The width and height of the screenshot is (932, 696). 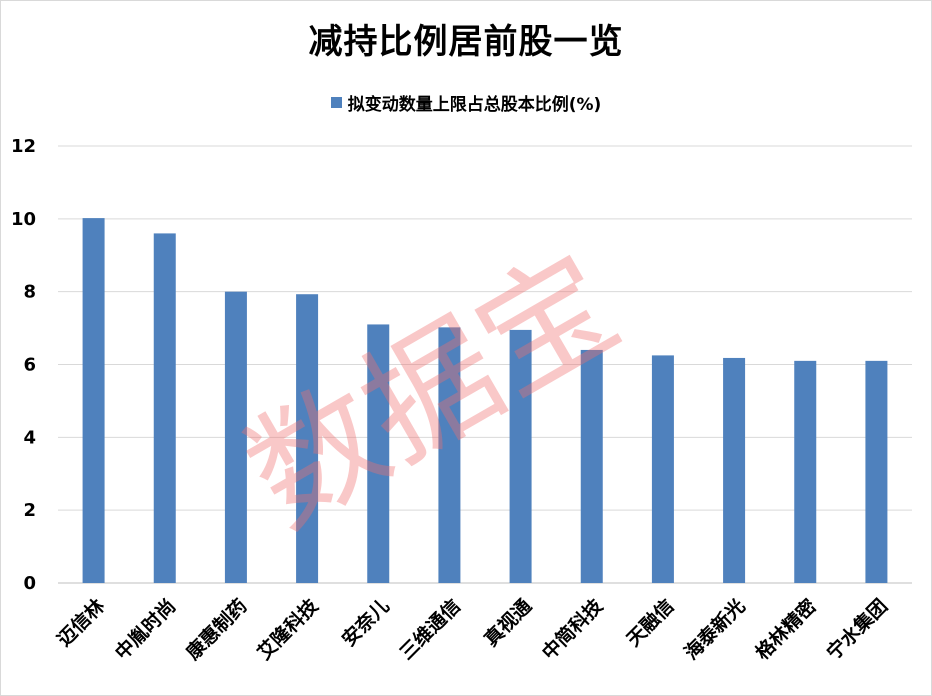 What do you see at coordinates (466, 42) in the screenshot?
I see `chart-title: 减持比例居前股一览` at bounding box center [466, 42].